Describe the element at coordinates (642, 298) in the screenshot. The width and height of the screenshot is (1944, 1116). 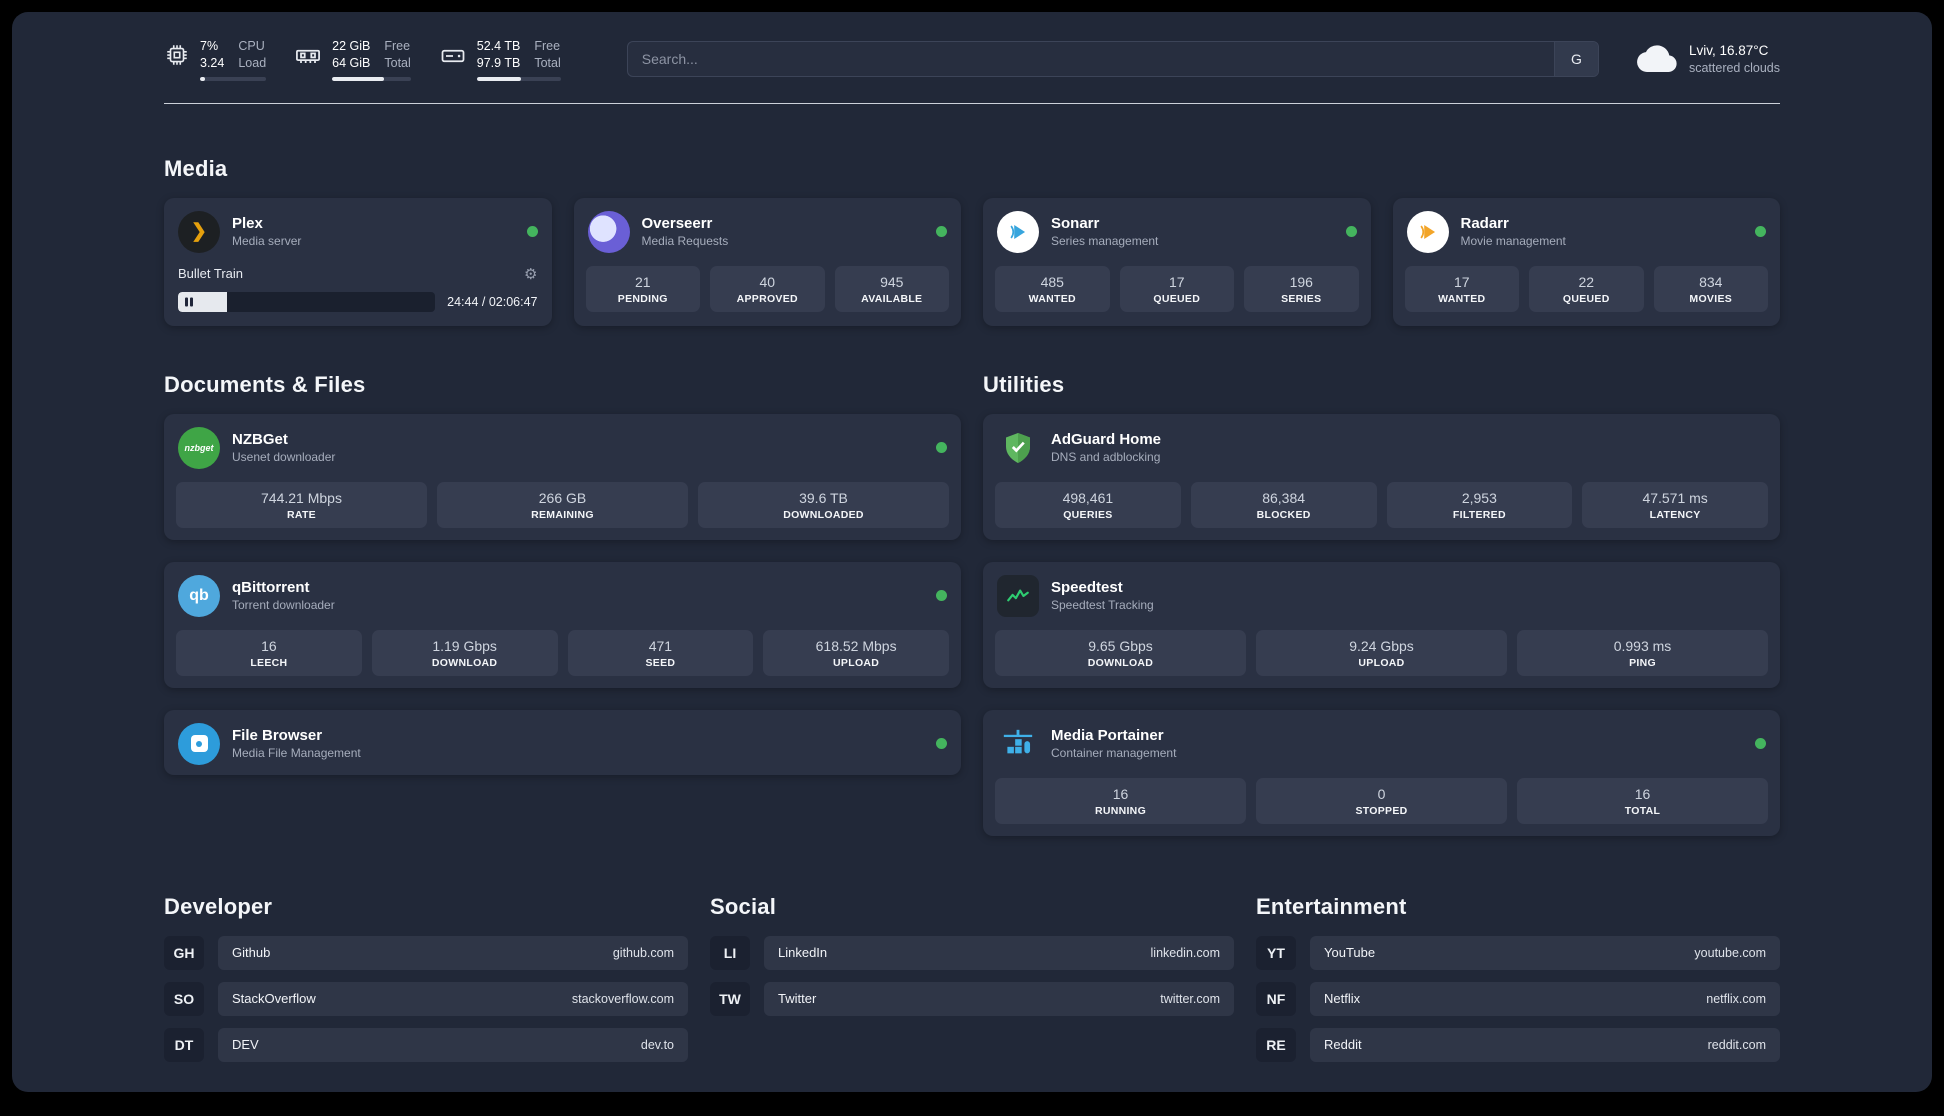
I see `stat-label: PENDING` at that location.